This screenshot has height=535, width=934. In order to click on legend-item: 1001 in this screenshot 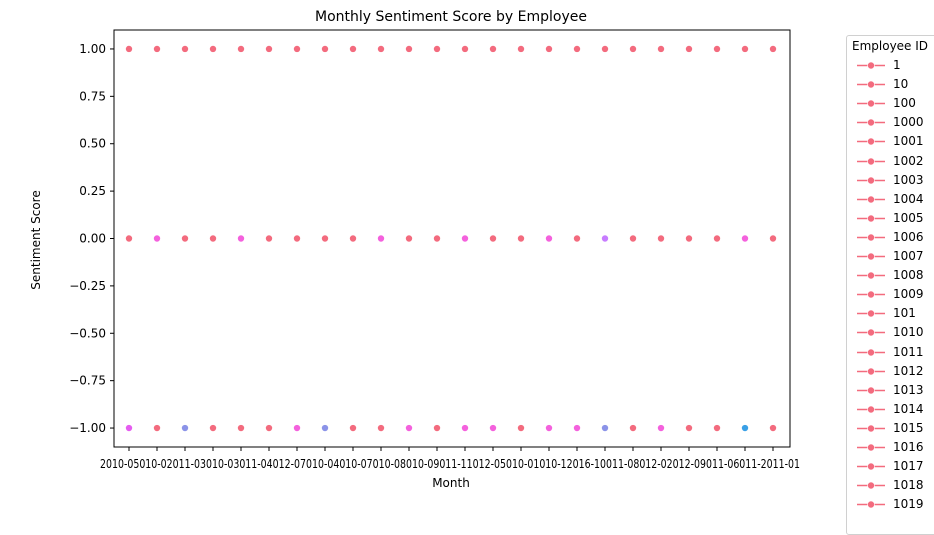, I will do `click(894, 141)`.